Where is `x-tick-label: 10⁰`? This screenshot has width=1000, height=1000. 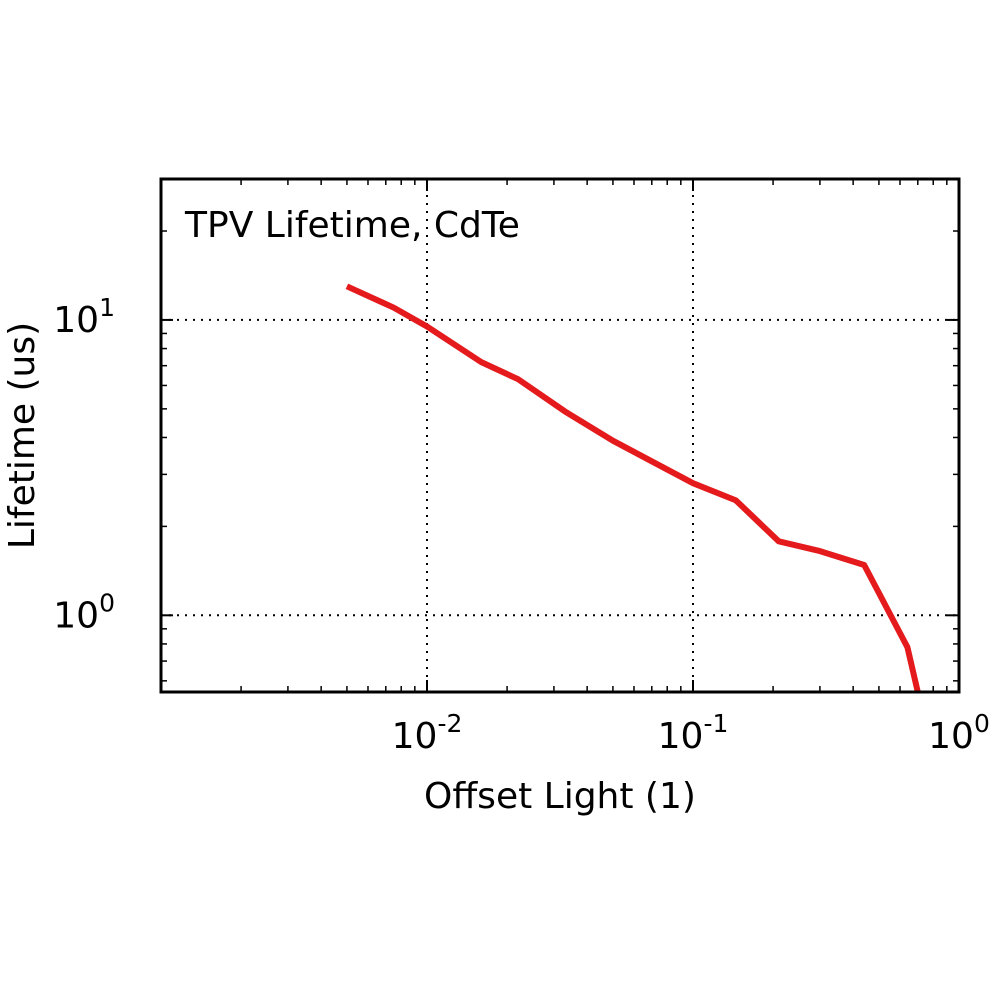
x-tick-label: 10⁰ is located at coordinates (959, 733).